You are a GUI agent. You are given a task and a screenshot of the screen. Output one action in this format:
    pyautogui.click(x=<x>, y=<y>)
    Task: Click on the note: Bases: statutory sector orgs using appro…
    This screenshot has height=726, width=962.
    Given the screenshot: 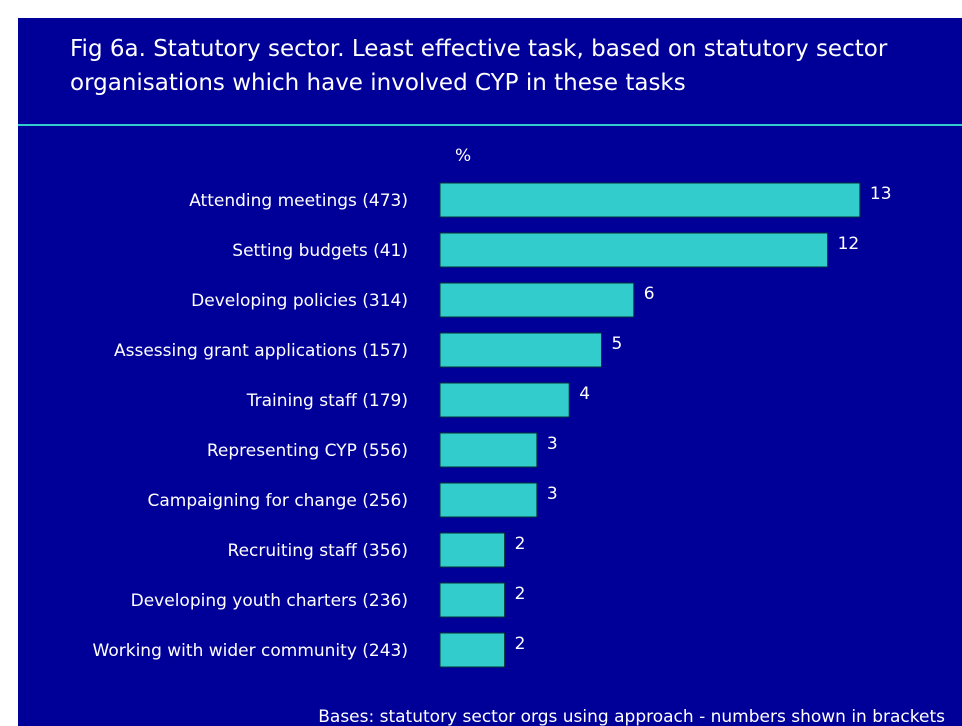 What is the action you would take?
    pyautogui.click(x=631, y=716)
    